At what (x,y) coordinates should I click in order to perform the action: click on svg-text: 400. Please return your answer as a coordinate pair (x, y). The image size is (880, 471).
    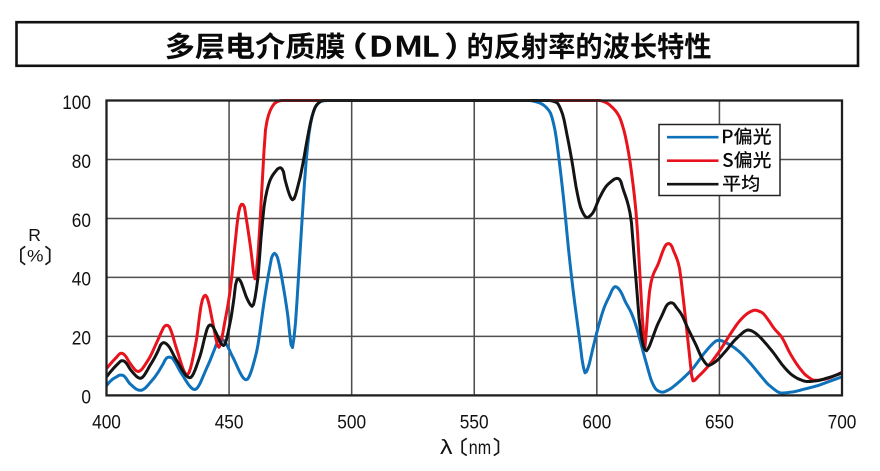
    Looking at the image, I should click on (106, 423).